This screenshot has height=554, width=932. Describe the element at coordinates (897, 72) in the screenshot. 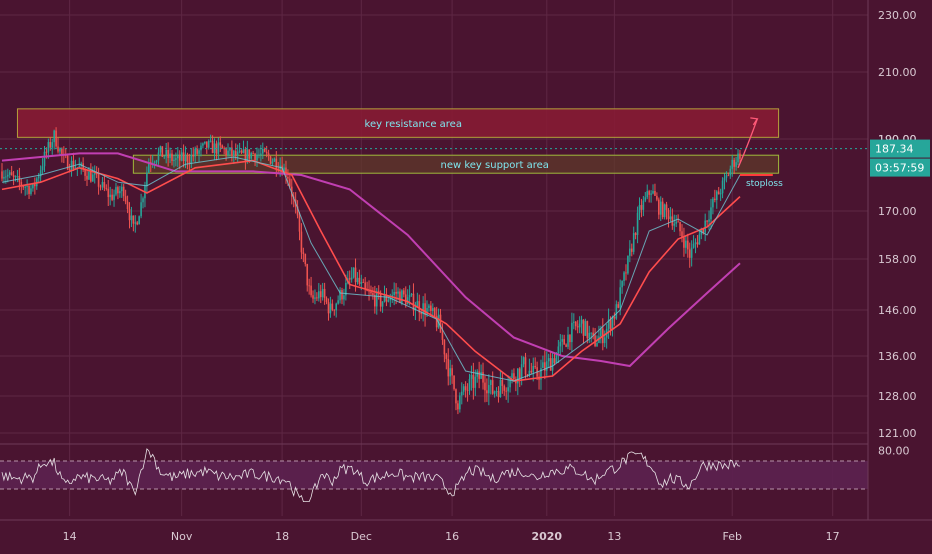

I see `y-tick-label: 210.00` at that location.